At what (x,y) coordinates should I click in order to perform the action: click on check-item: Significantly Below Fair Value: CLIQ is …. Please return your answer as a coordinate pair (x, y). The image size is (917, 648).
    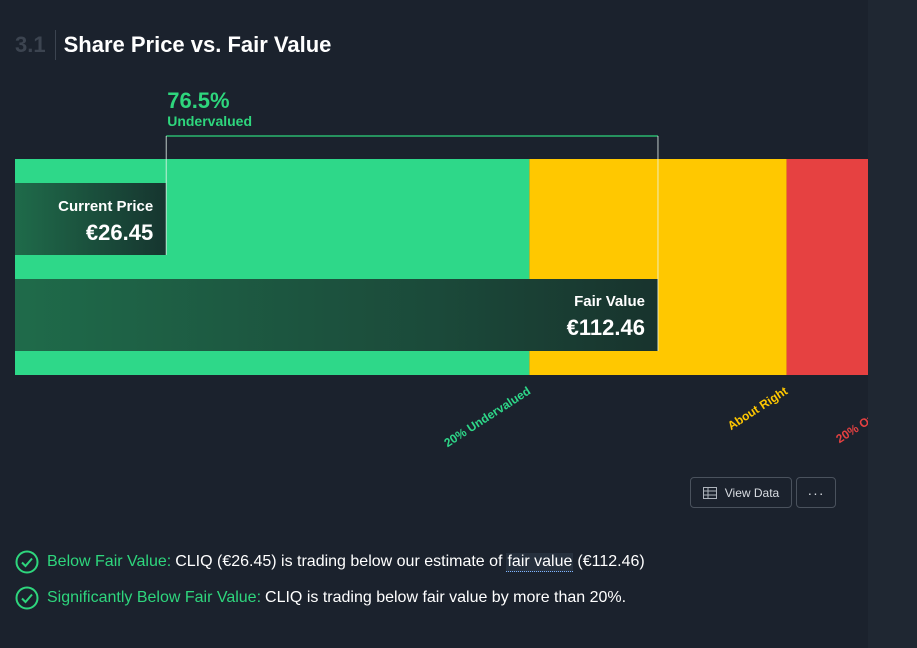
    Looking at the image, I should click on (320, 598).